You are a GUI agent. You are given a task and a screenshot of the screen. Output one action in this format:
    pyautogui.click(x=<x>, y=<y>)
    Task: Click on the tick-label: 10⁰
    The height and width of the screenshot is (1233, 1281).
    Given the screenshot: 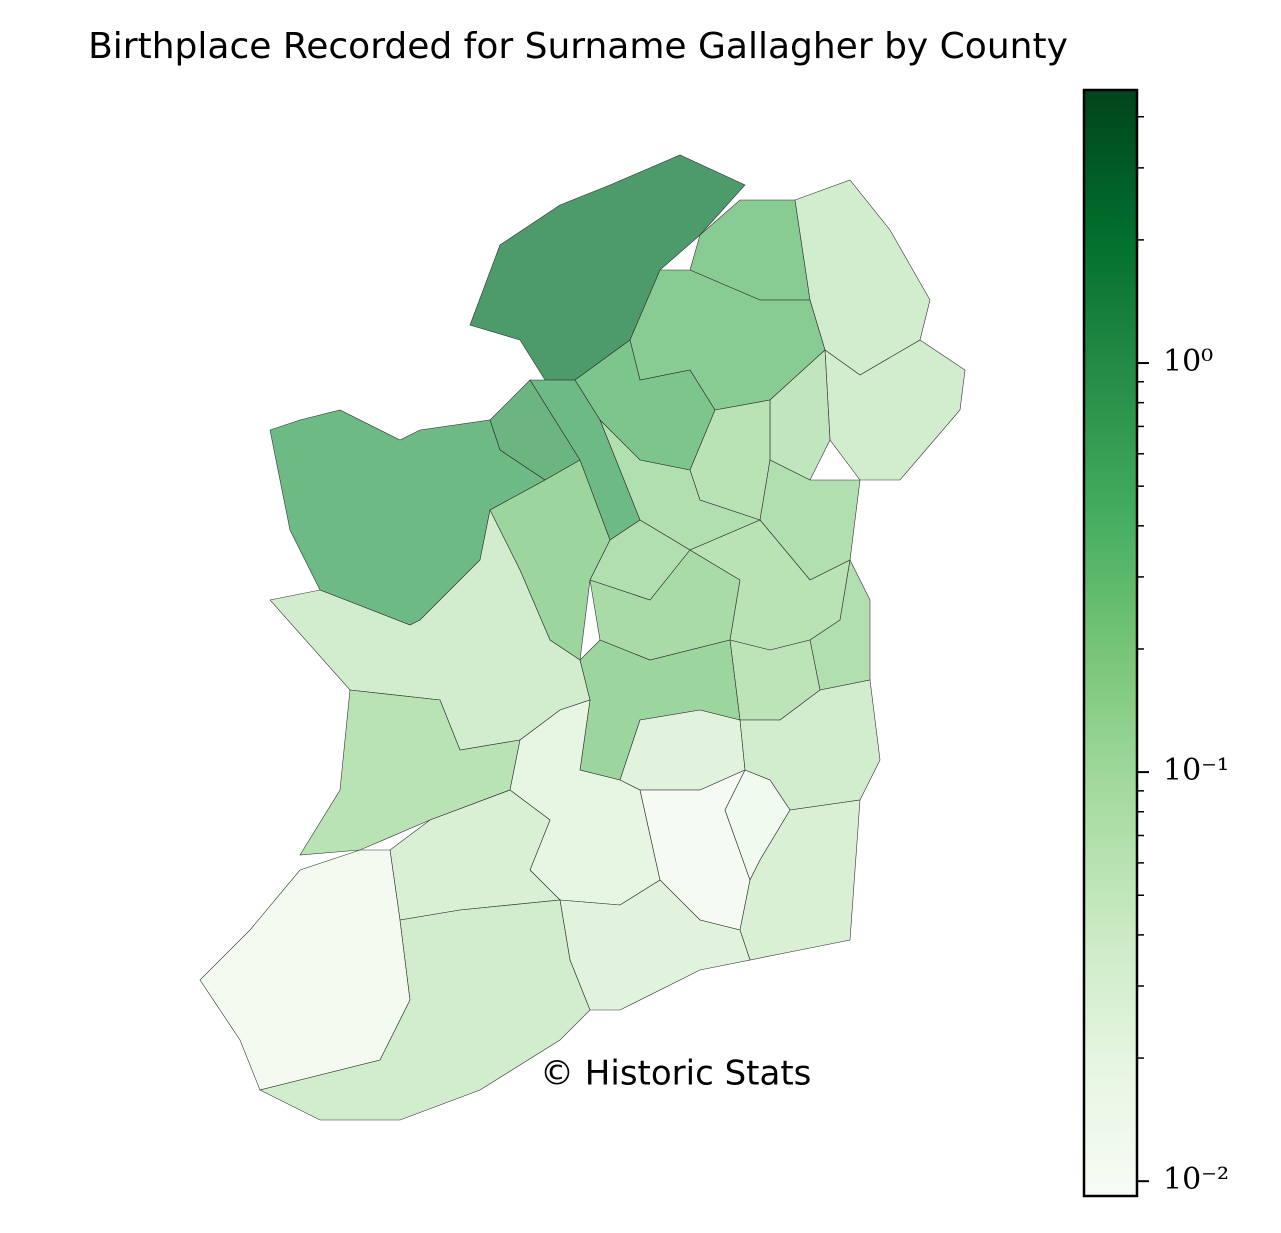 What is the action you would take?
    pyautogui.click(x=1188, y=361)
    